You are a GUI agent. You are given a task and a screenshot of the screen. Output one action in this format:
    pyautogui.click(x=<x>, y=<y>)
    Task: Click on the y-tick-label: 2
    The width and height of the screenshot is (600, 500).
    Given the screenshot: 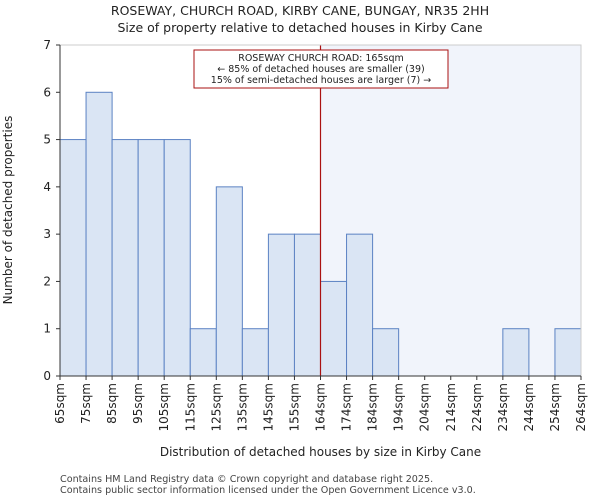 What is the action you would take?
    pyautogui.click(x=47, y=281)
    